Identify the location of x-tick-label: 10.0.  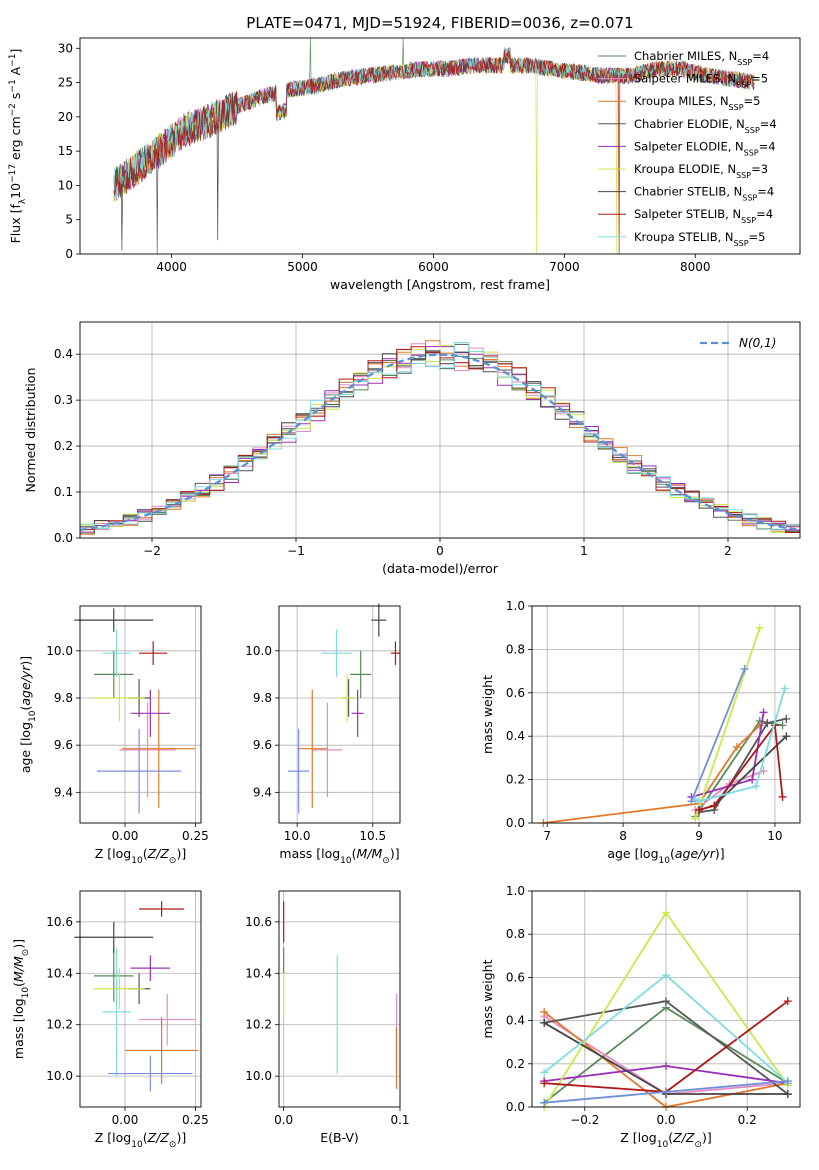
(297, 836).